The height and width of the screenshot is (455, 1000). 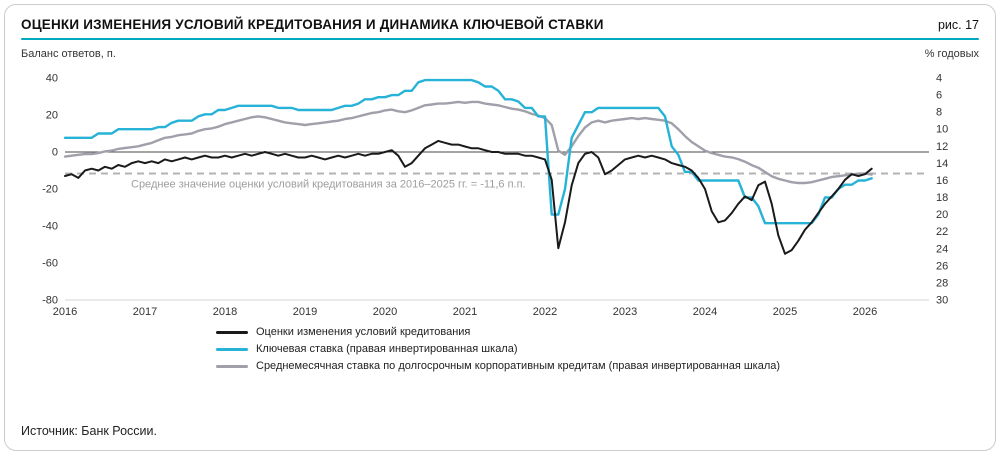 I want to click on x-axis-tick: 2025, so click(x=785, y=312).